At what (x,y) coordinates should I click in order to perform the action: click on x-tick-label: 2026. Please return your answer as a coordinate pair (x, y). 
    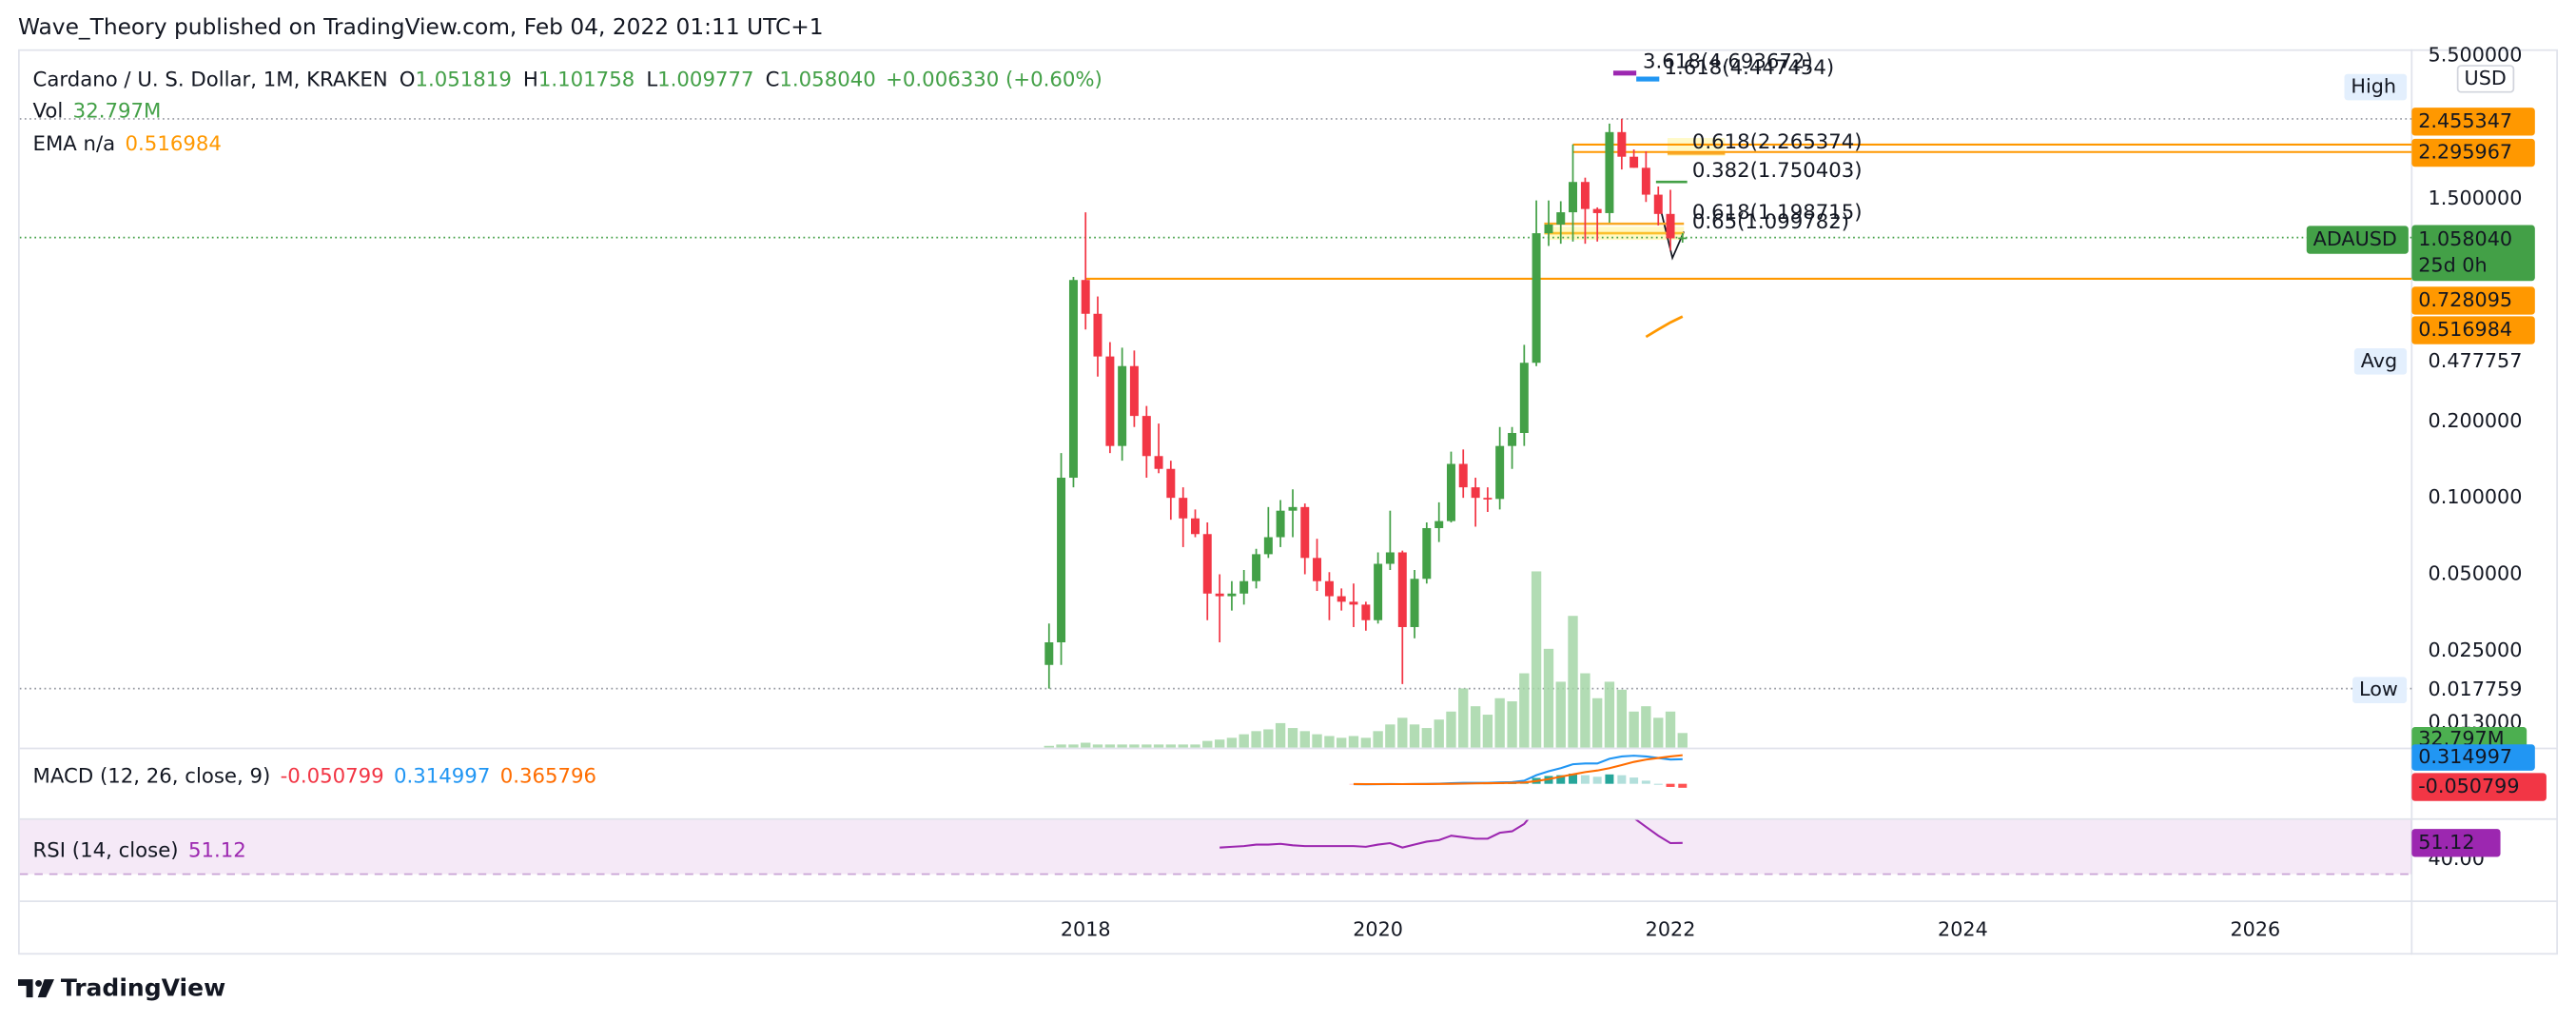
    Looking at the image, I should click on (2255, 929).